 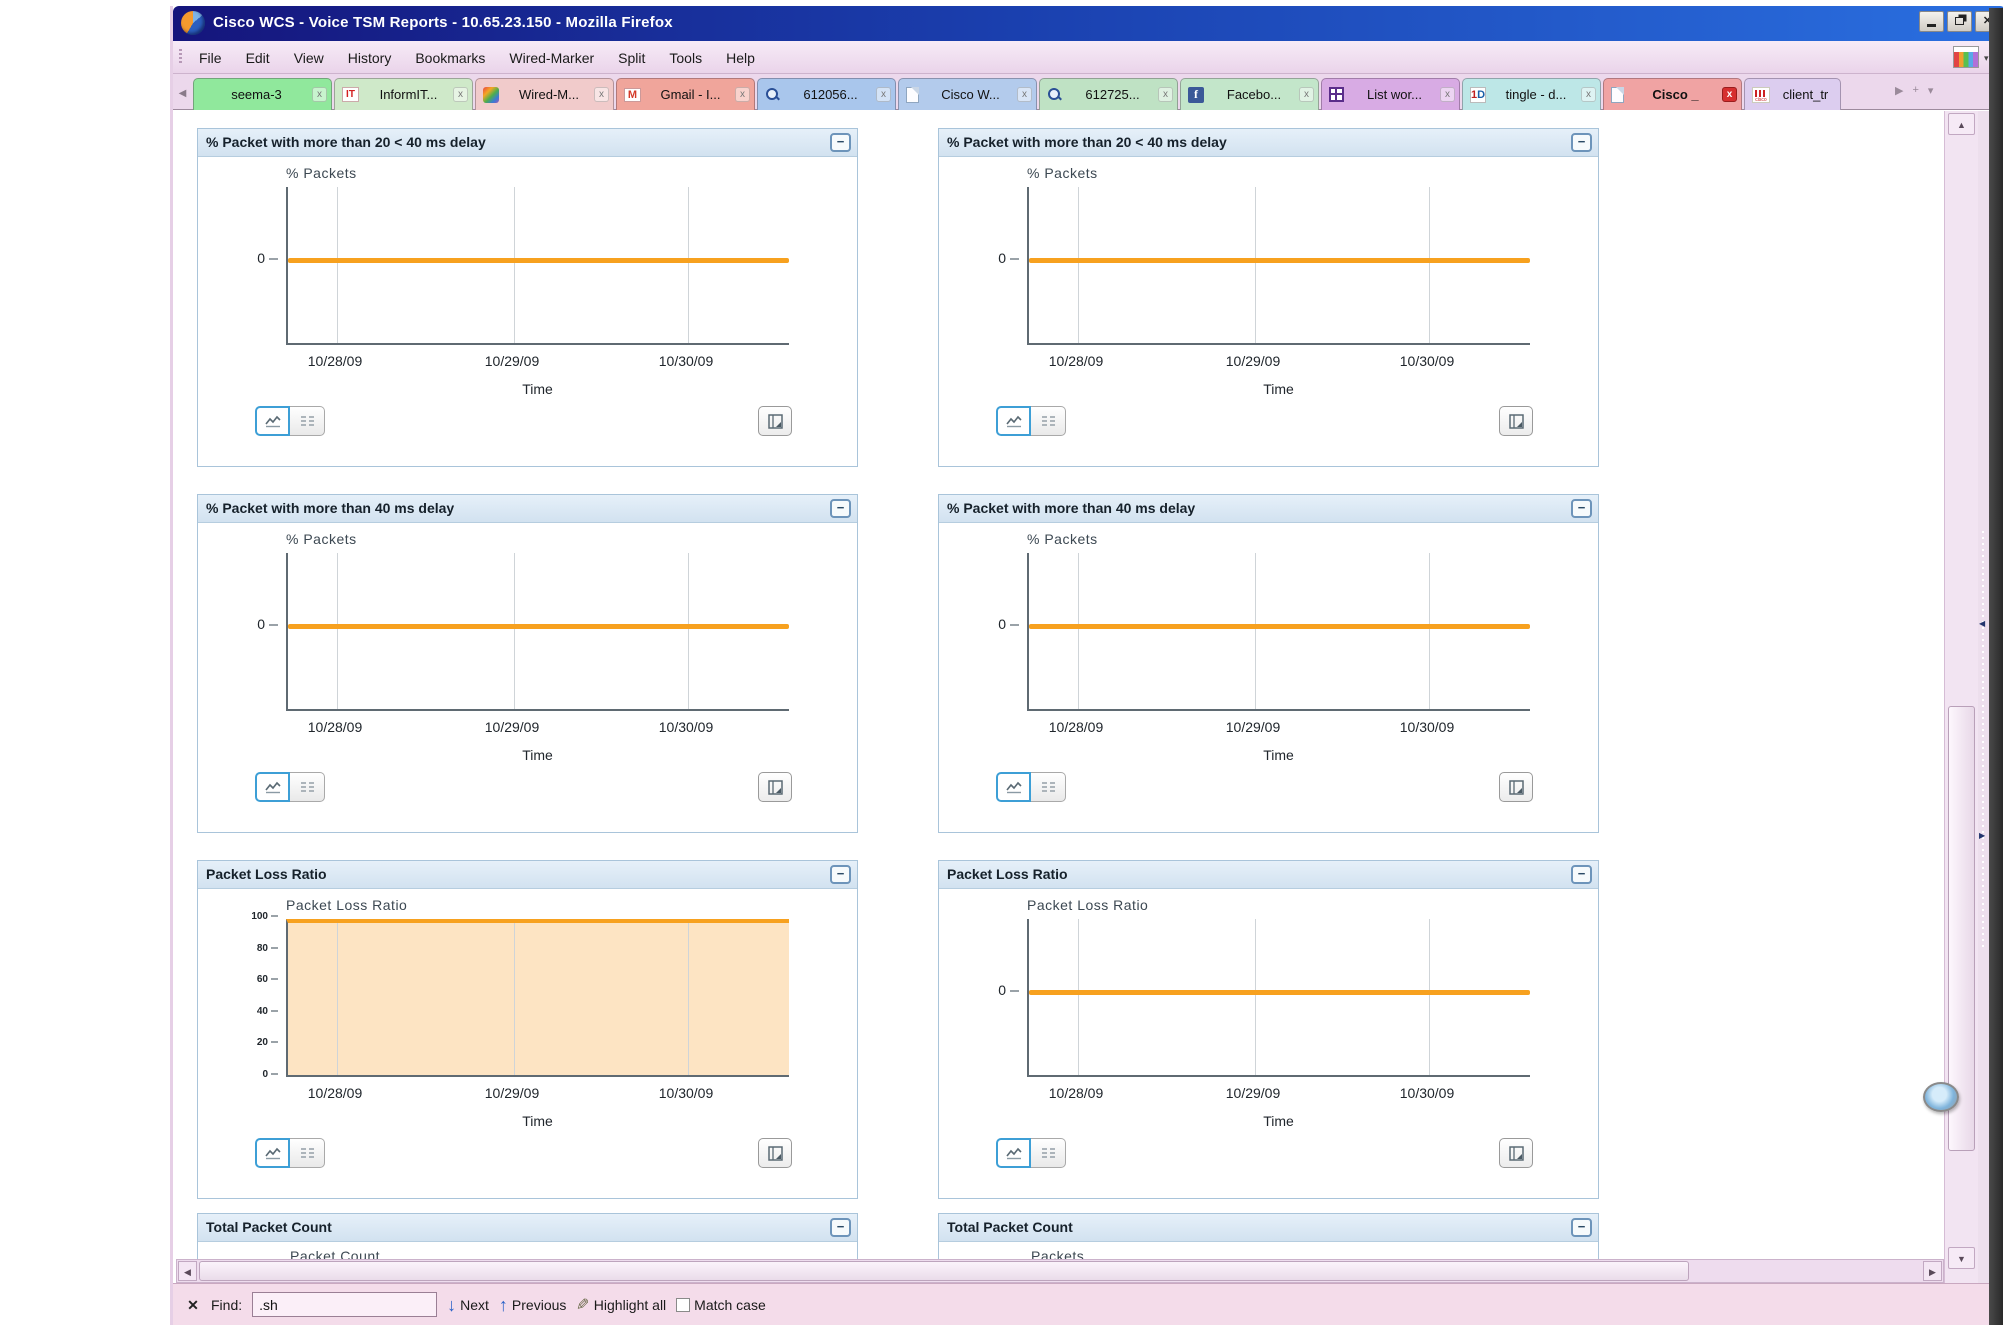 I want to click on menu-history: History, so click(x=369, y=57).